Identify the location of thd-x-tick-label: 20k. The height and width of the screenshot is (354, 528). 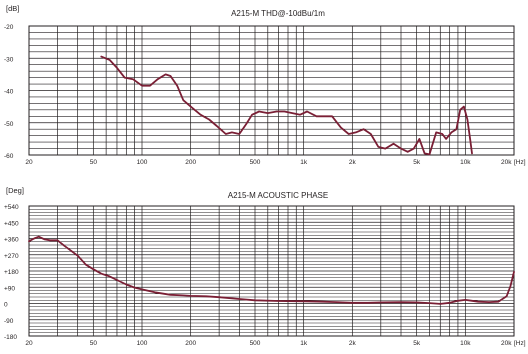
(506, 162).